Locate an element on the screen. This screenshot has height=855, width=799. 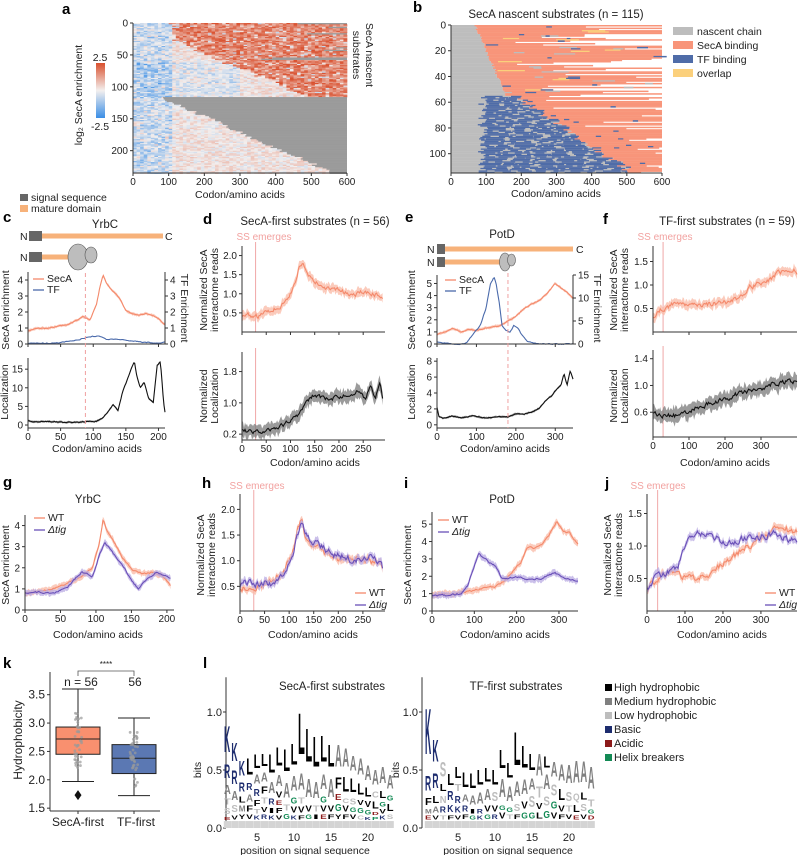
c-protein-name: YrbC is located at coordinates (105, 225).